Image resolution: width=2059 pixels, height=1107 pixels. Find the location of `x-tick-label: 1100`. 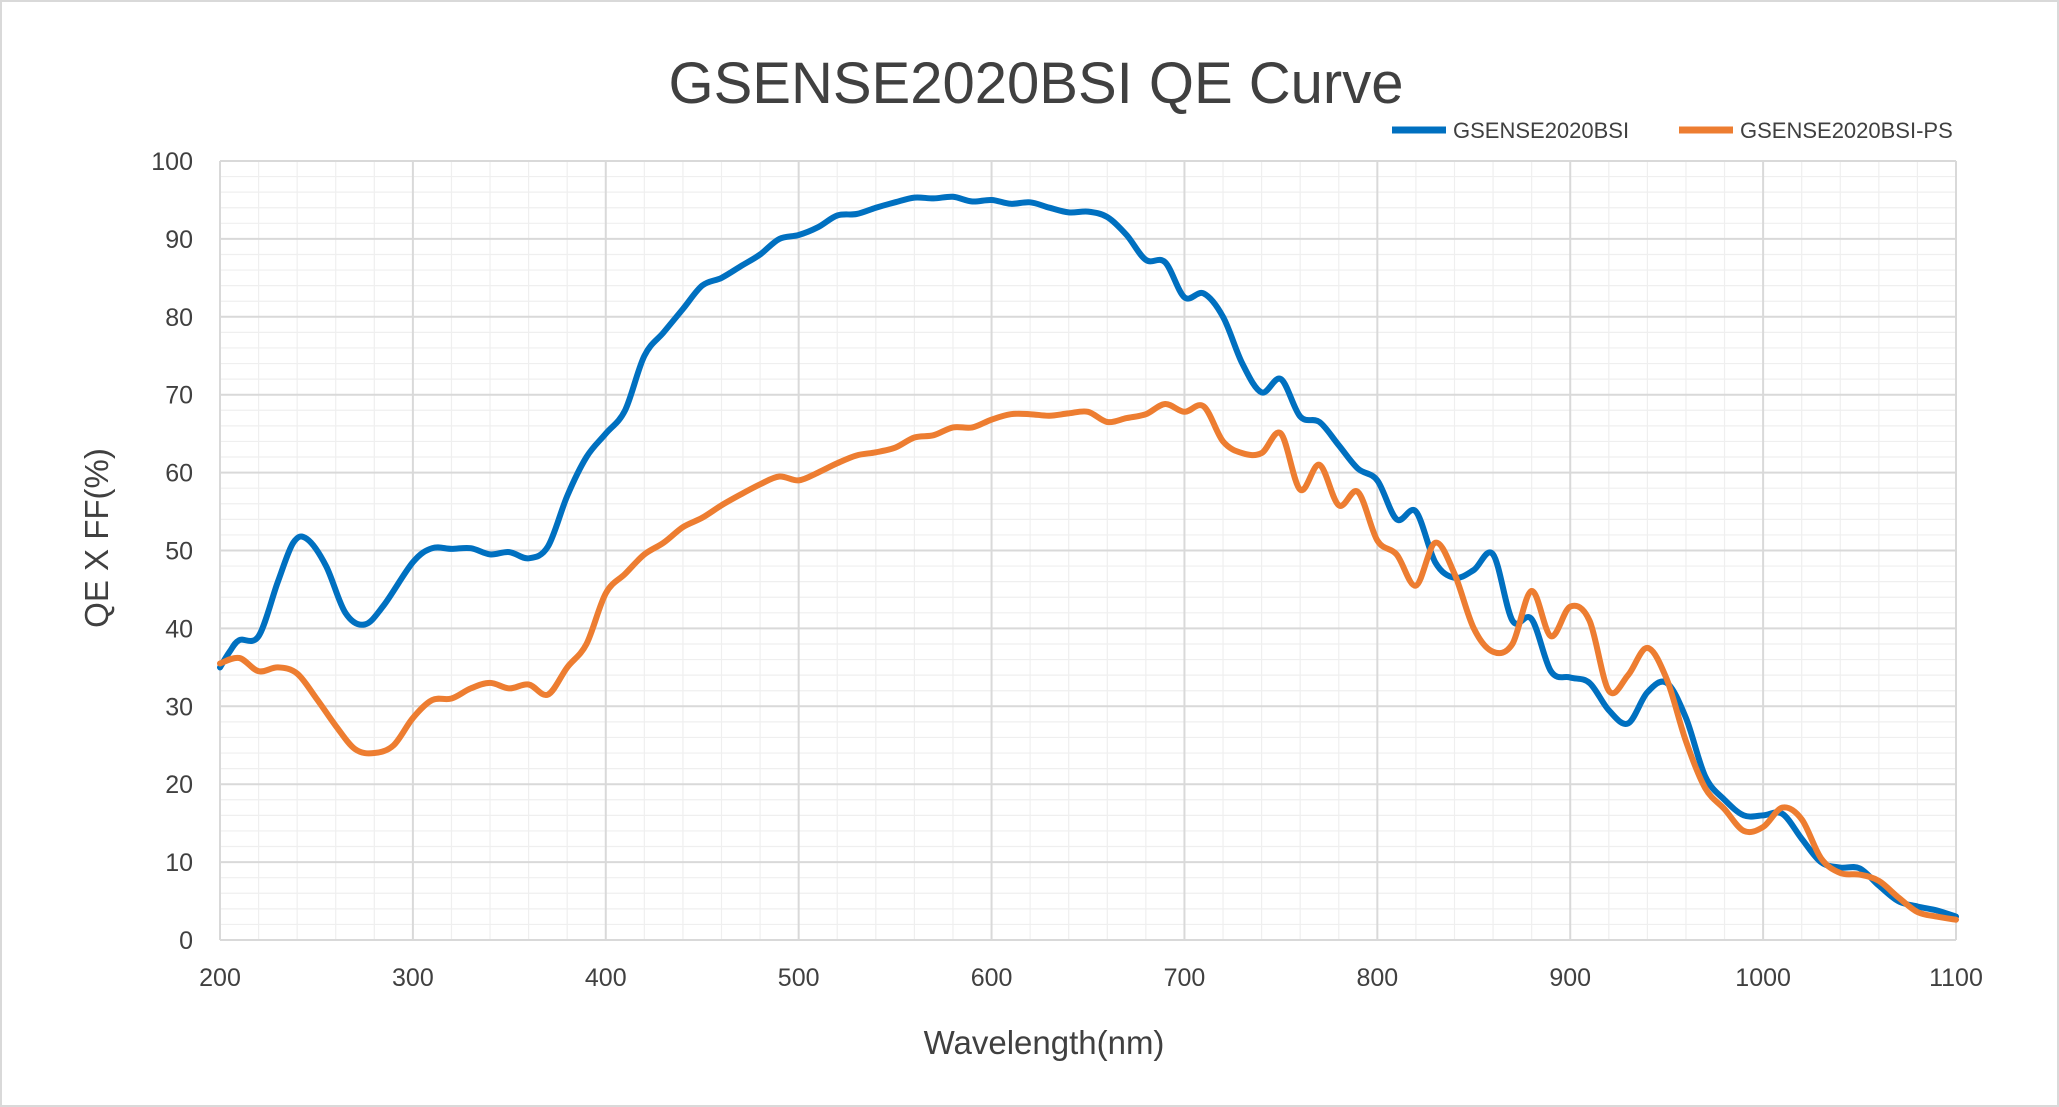

x-tick-label: 1100 is located at coordinates (1956, 978).